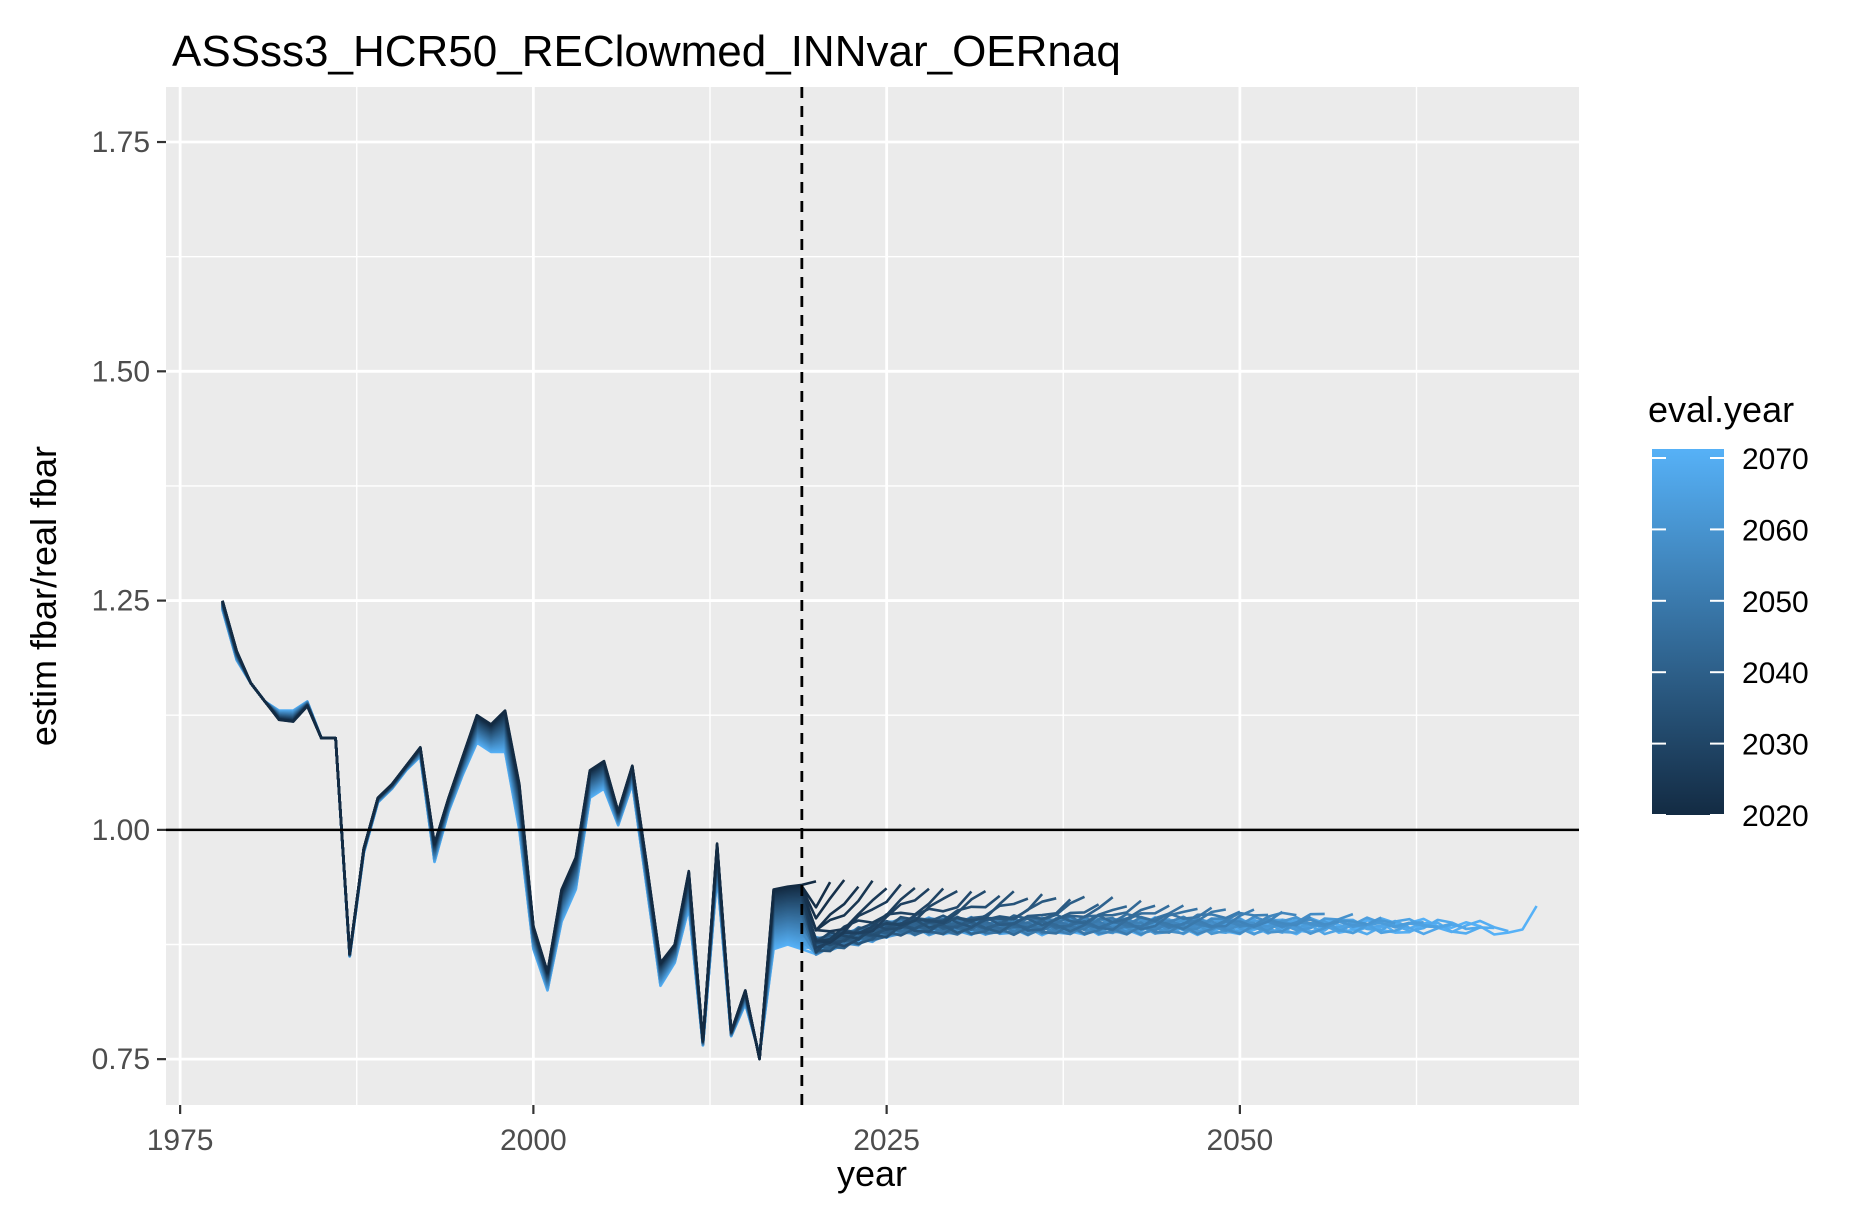 The width and height of the screenshot is (1862, 1218). I want to click on legend-colorbar, so click(1688, 632).